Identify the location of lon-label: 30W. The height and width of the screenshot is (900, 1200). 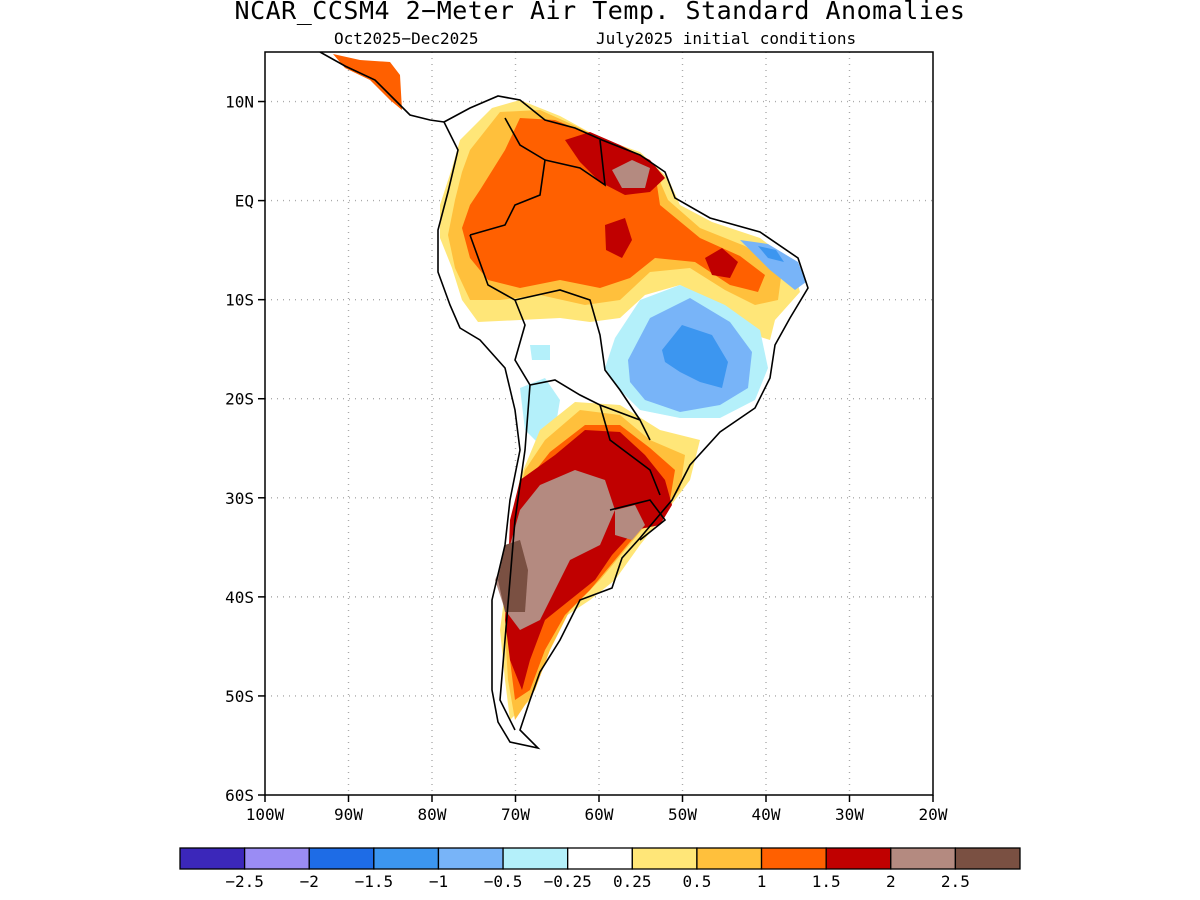
(849, 814).